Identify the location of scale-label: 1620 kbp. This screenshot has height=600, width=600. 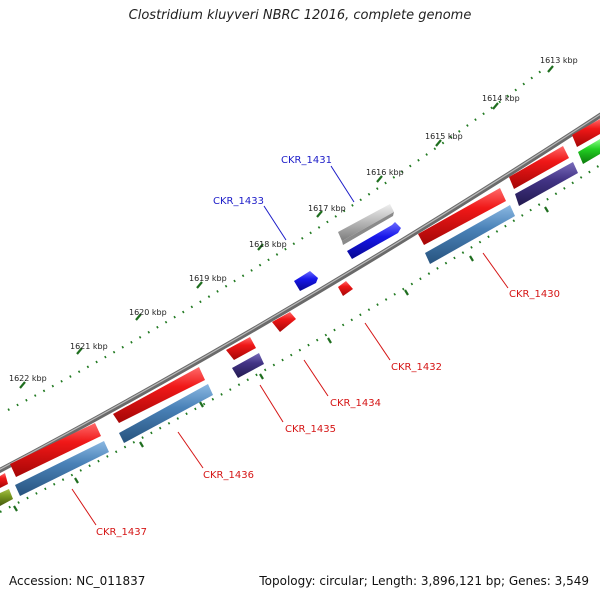
(148, 312).